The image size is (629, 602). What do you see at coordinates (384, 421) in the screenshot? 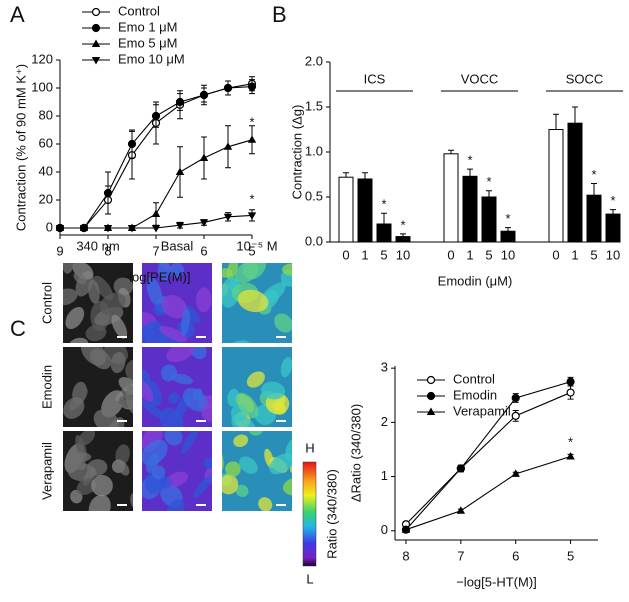
I see `y-tick-label: 2` at bounding box center [384, 421].